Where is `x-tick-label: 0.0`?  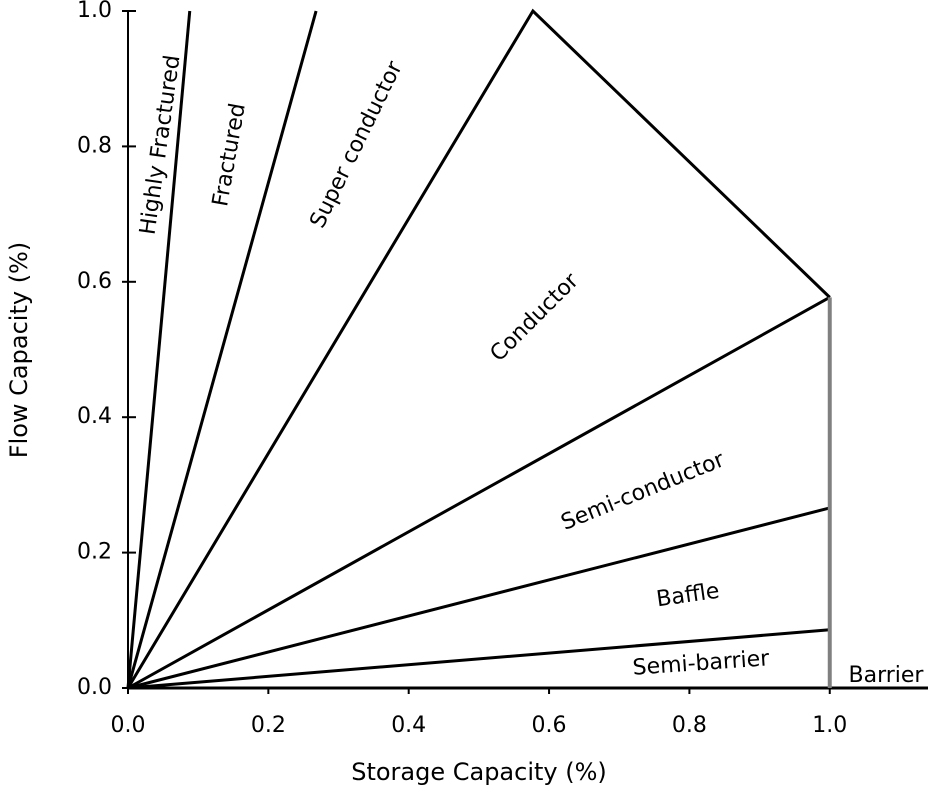
x-tick-label: 0.0 is located at coordinates (128, 725).